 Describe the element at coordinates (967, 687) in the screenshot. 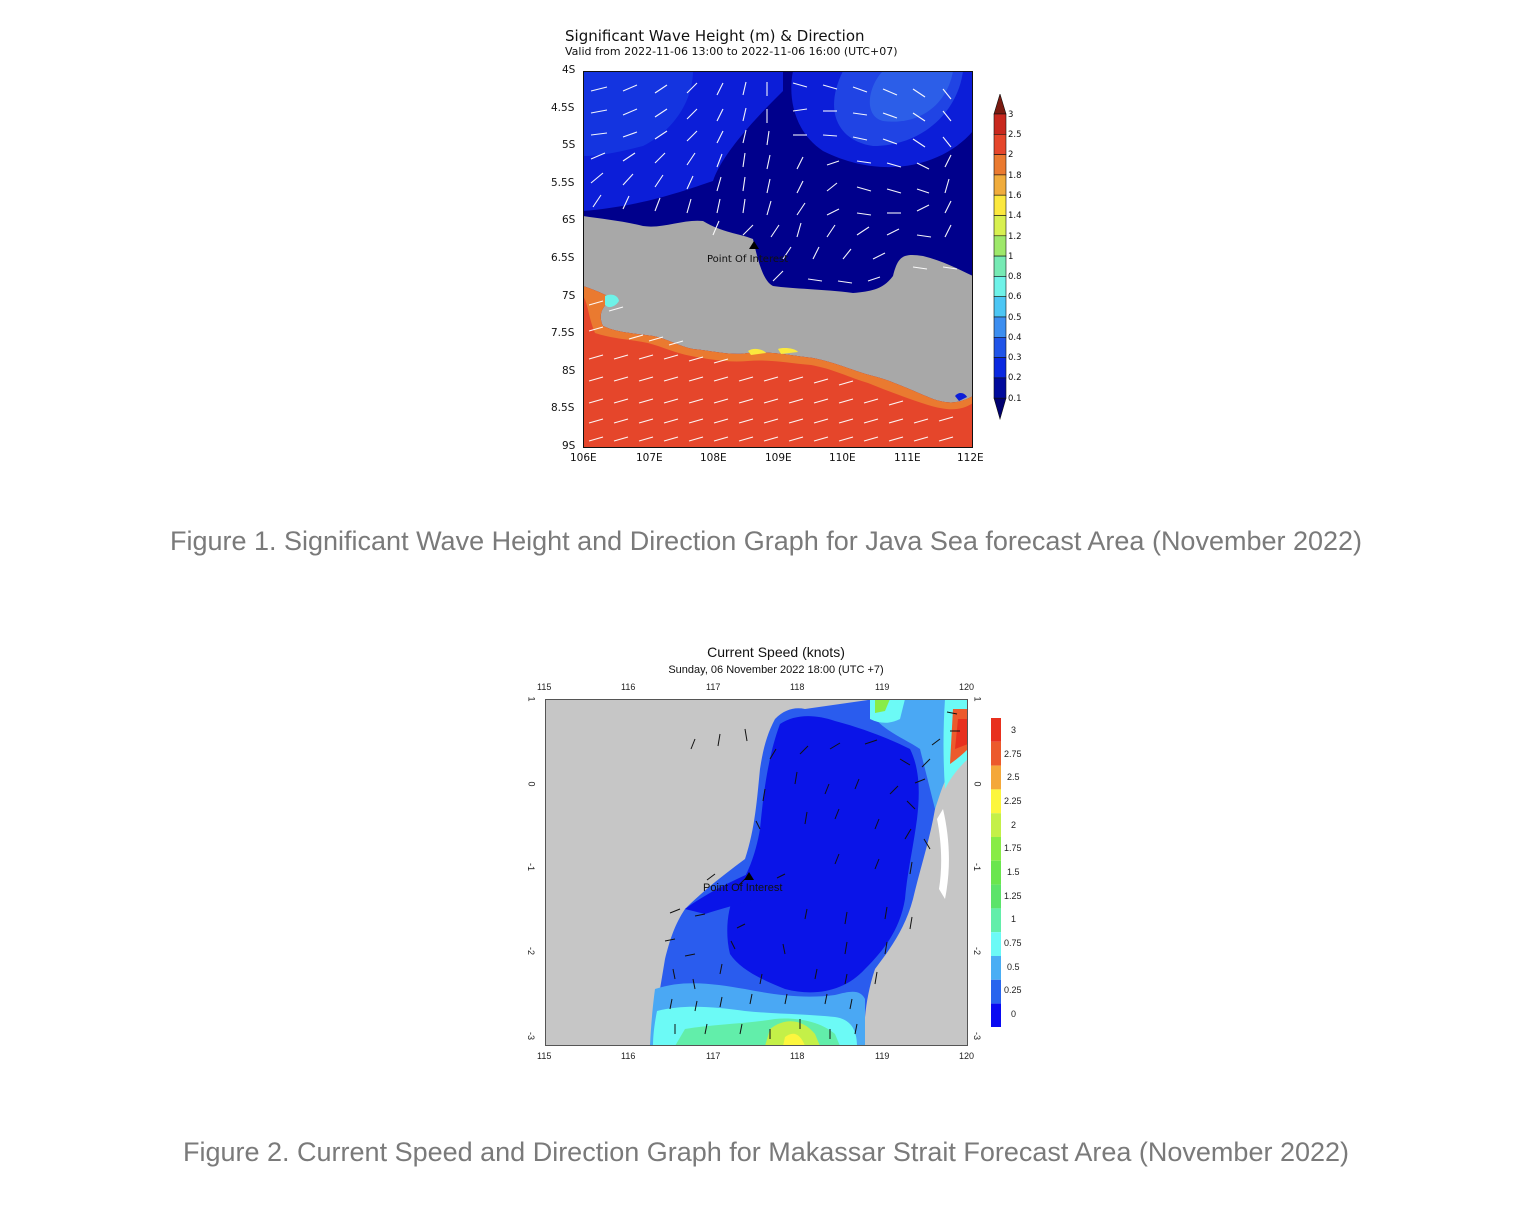

I see `fig2-xtick-top: 120` at that location.